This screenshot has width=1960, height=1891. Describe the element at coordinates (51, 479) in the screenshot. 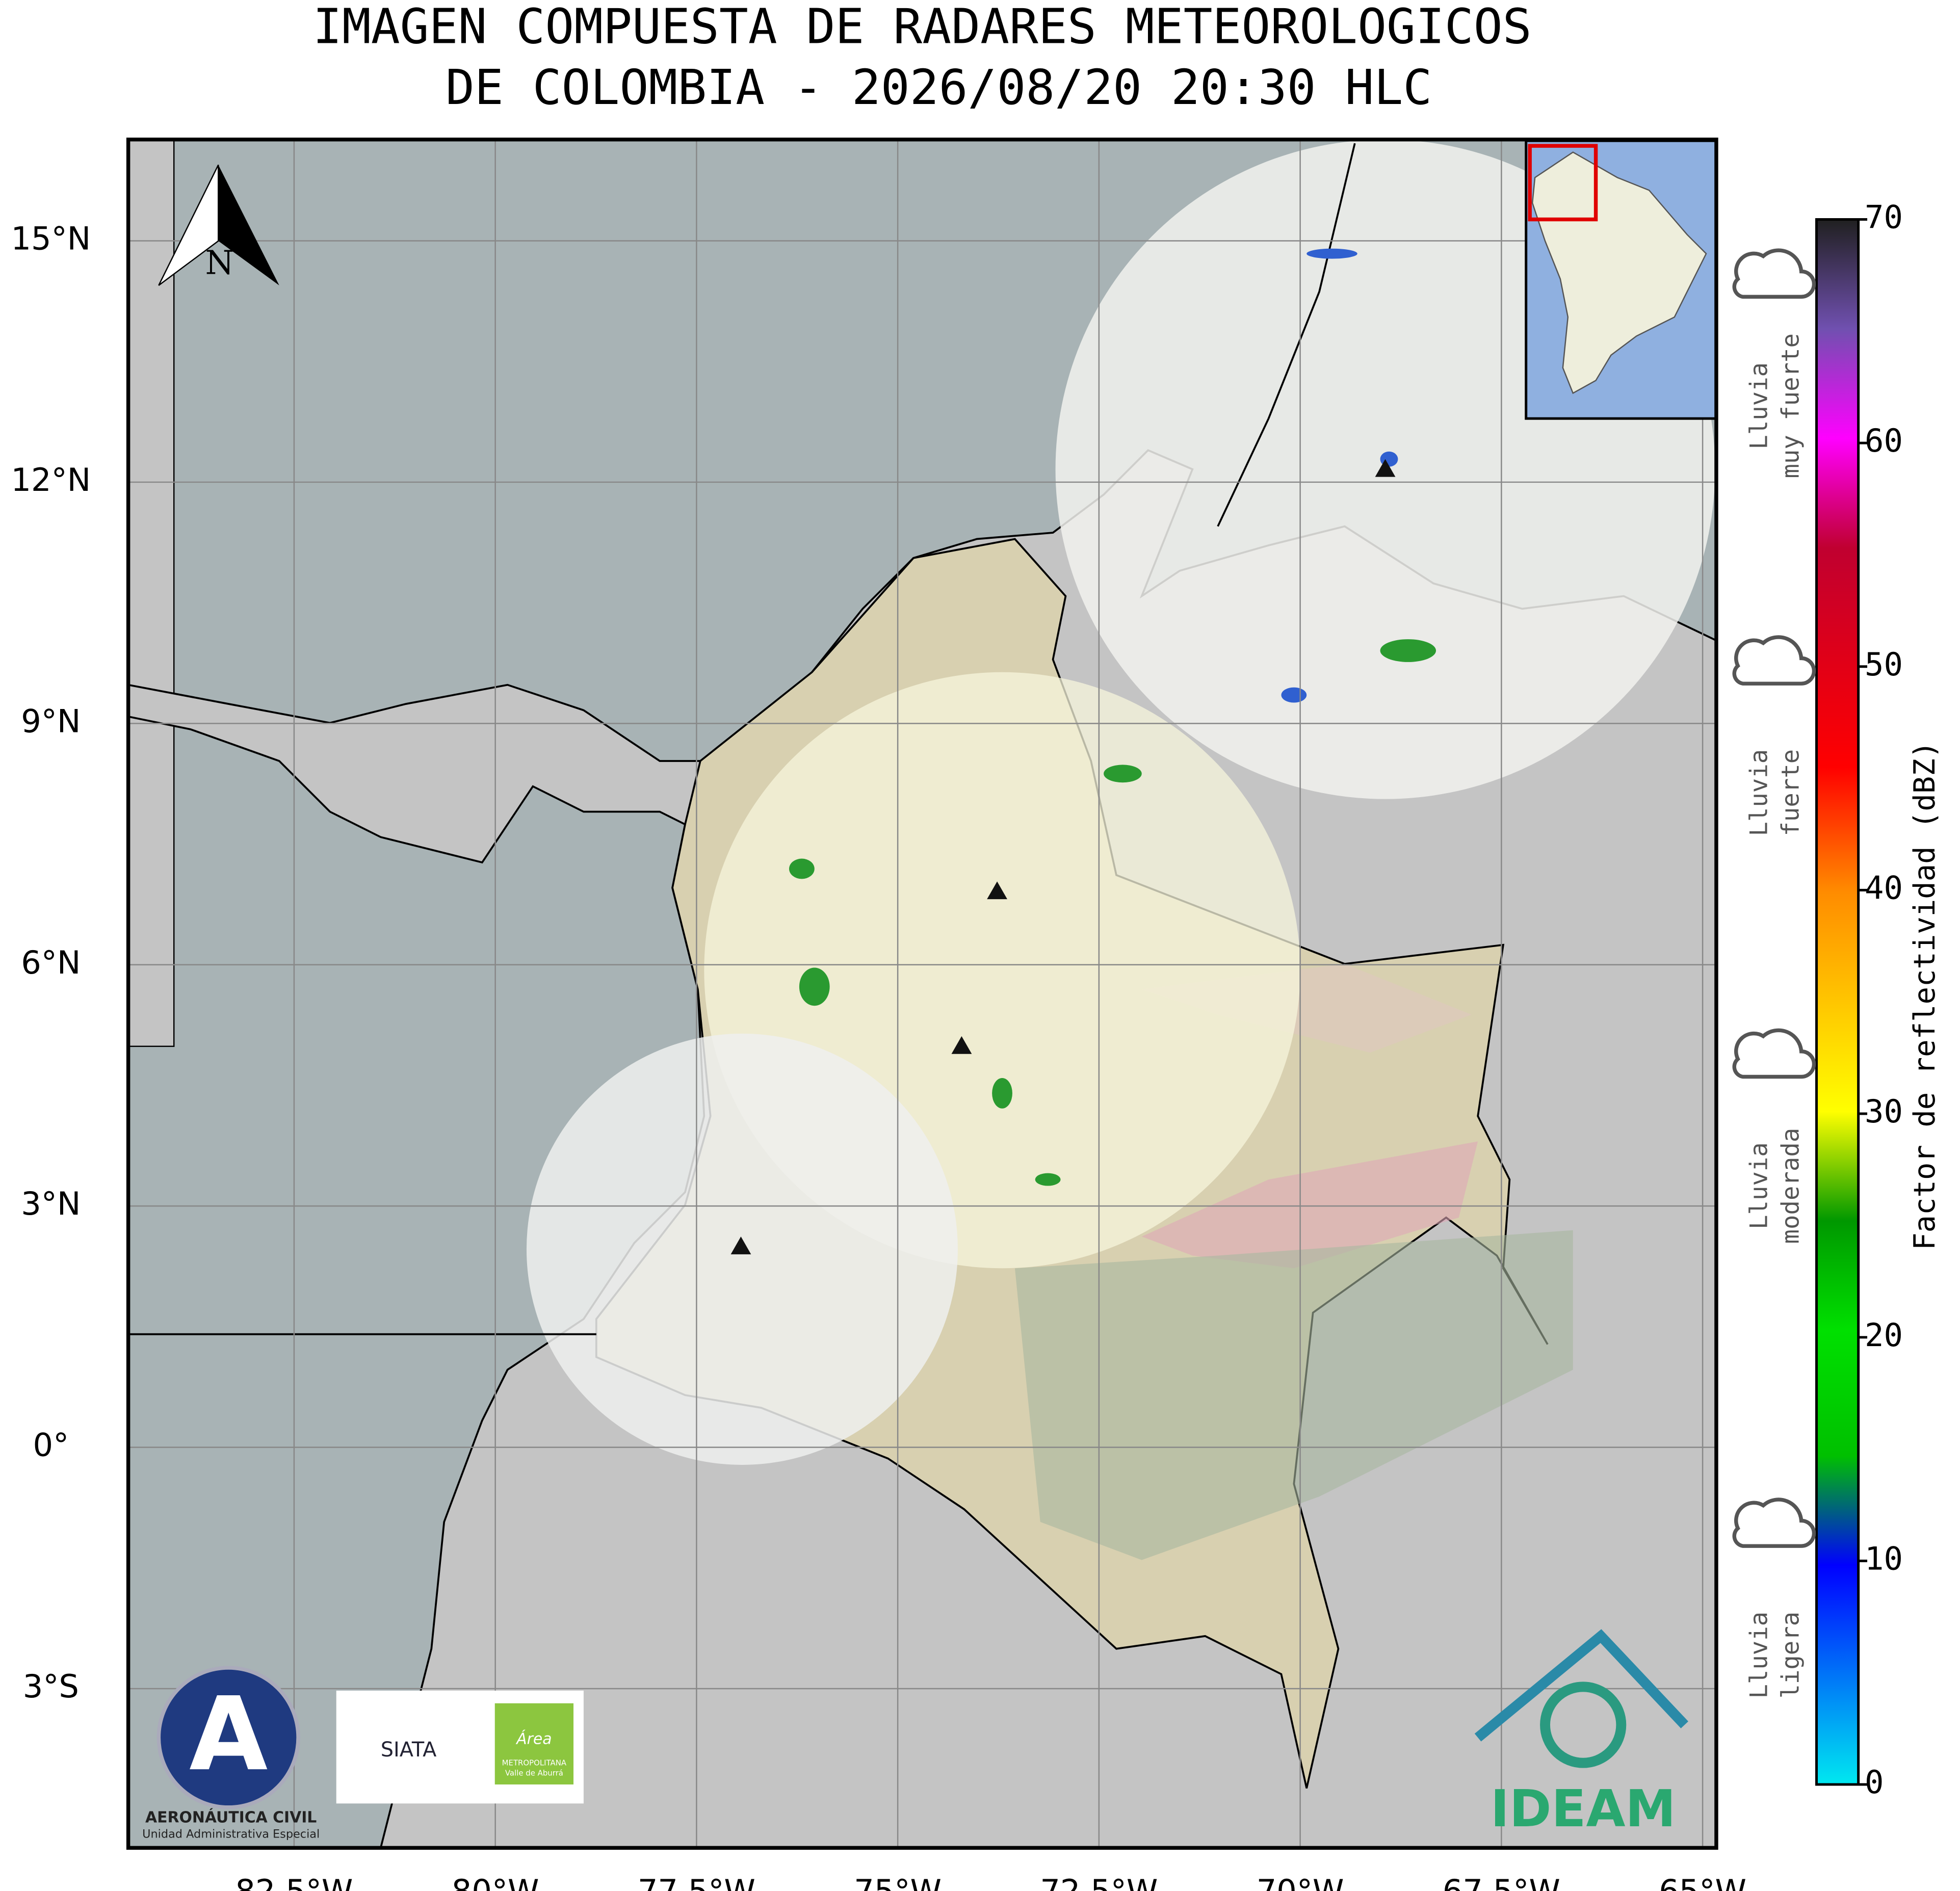

I see `y-tick-label: 12°N` at that location.